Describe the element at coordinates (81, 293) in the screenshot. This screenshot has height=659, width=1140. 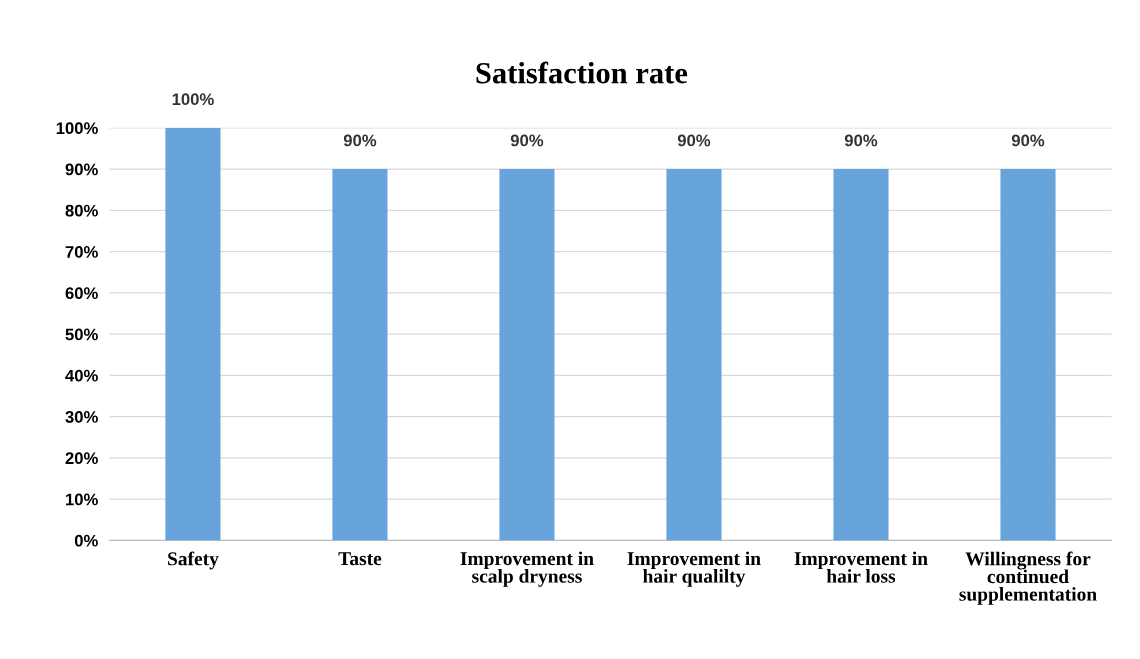
I see `y-tick-label: 60%` at that location.